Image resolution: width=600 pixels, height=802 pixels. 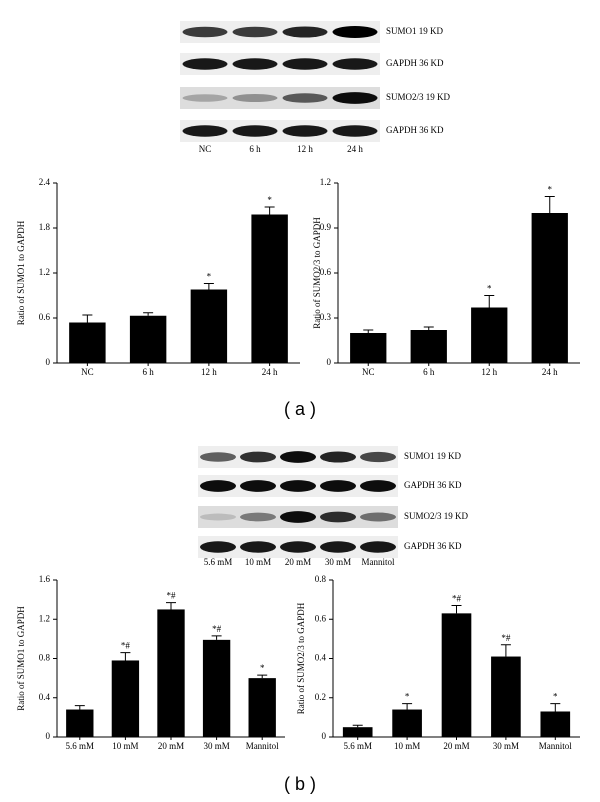 What do you see at coordinates (45, 579) in the screenshot?
I see `y-tick-label: 1.6` at bounding box center [45, 579].